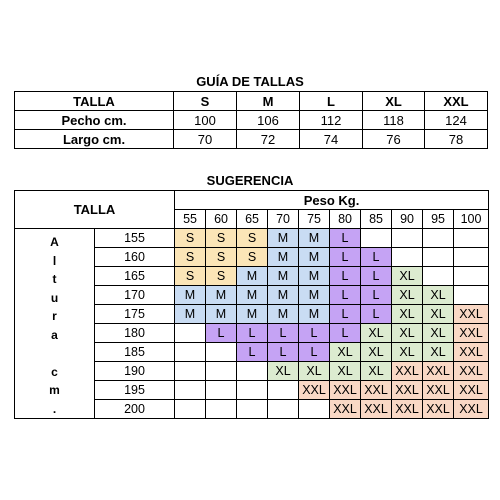 The width and height of the screenshot is (500, 500). What do you see at coordinates (134, 295) in the screenshot?
I see `height-cell: 170` at bounding box center [134, 295].